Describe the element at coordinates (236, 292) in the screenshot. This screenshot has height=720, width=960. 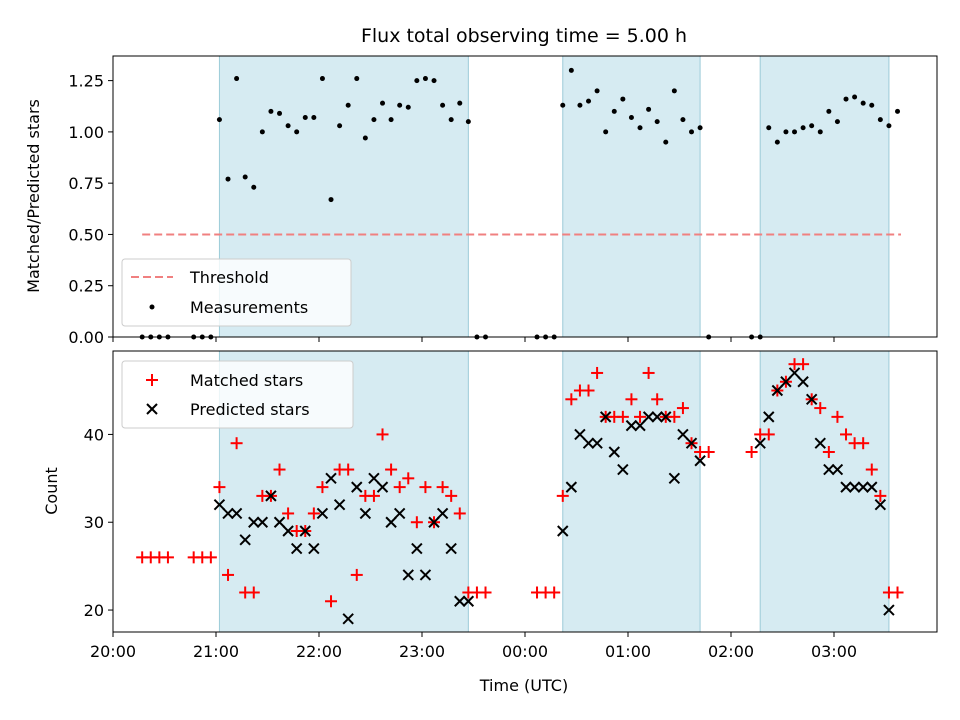
I see `top-legend-box` at that location.